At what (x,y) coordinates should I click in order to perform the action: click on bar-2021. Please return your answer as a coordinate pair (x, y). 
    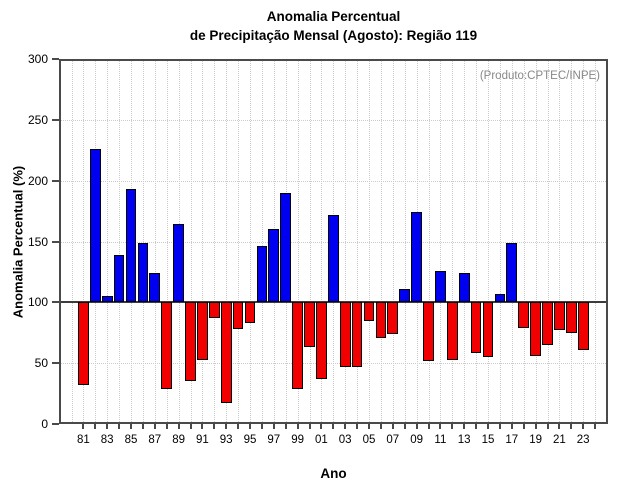
    Looking at the image, I should click on (559, 316).